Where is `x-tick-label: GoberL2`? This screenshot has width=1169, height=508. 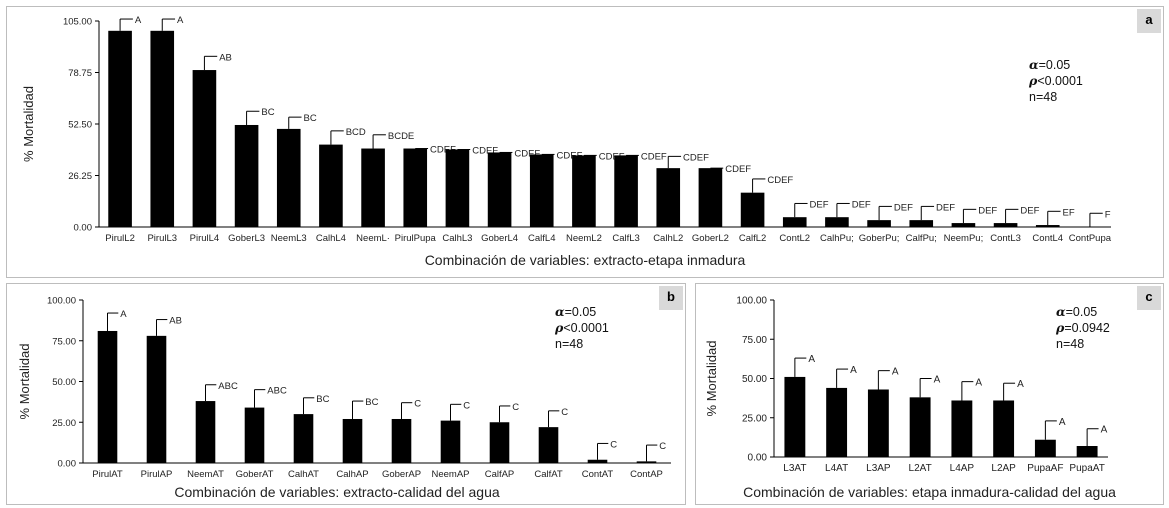 x-tick-label: GoberL2 is located at coordinates (710, 238).